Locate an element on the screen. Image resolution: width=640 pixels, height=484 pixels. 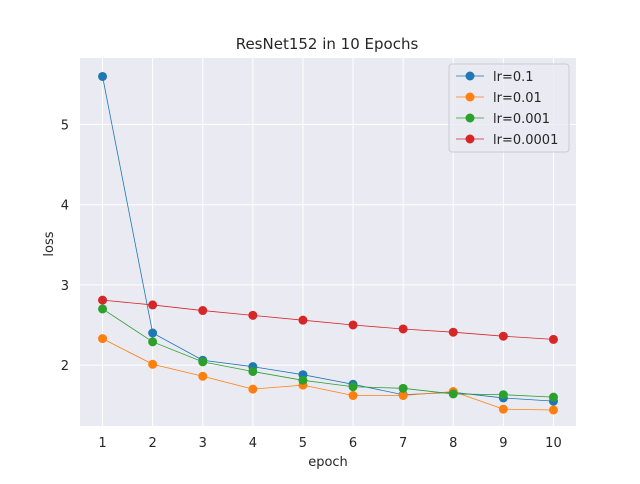
legend-box is located at coordinates (509, 108).